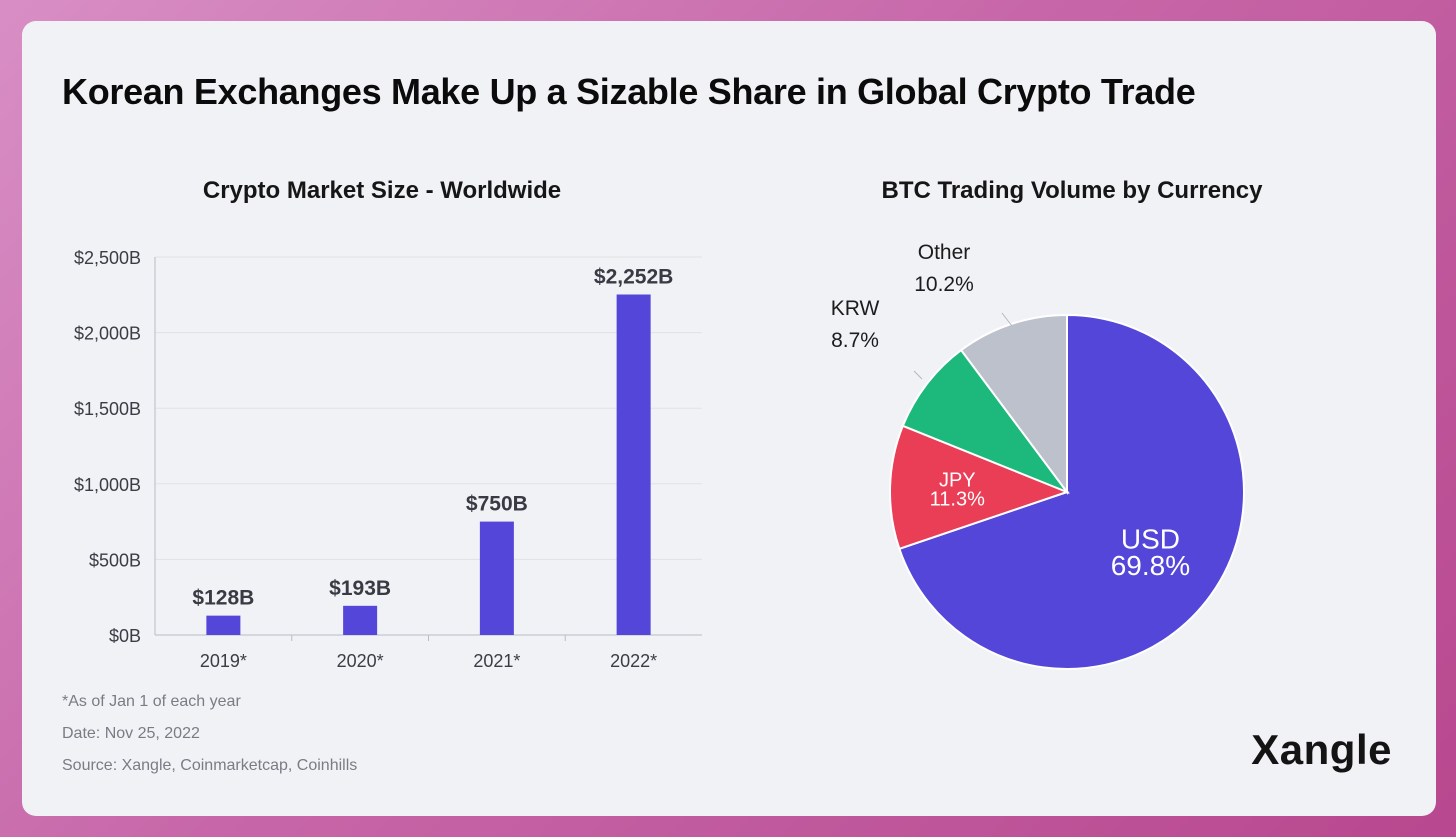 This screenshot has height=837, width=1456. I want to click on bar-2022*, so click(633, 464).